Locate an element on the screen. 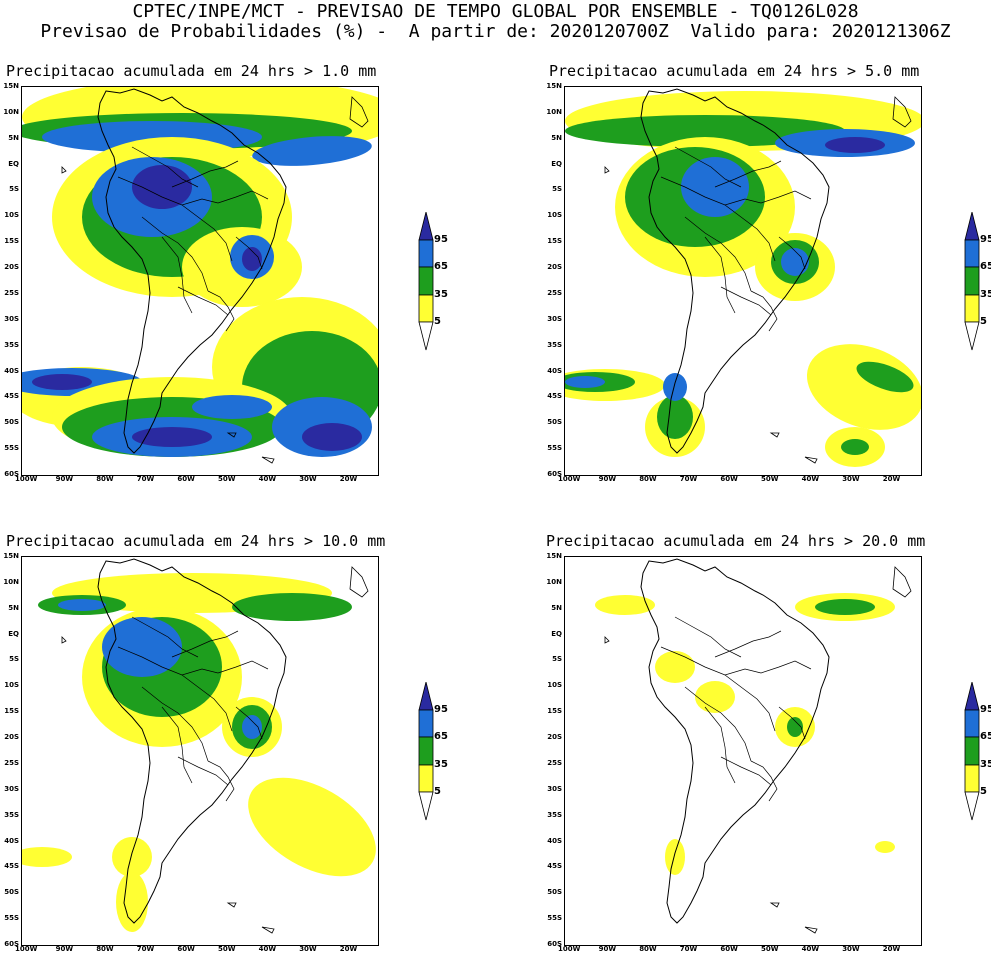 This screenshot has height=957, width=991. lat-label: 35S is located at coordinates (11, 814).